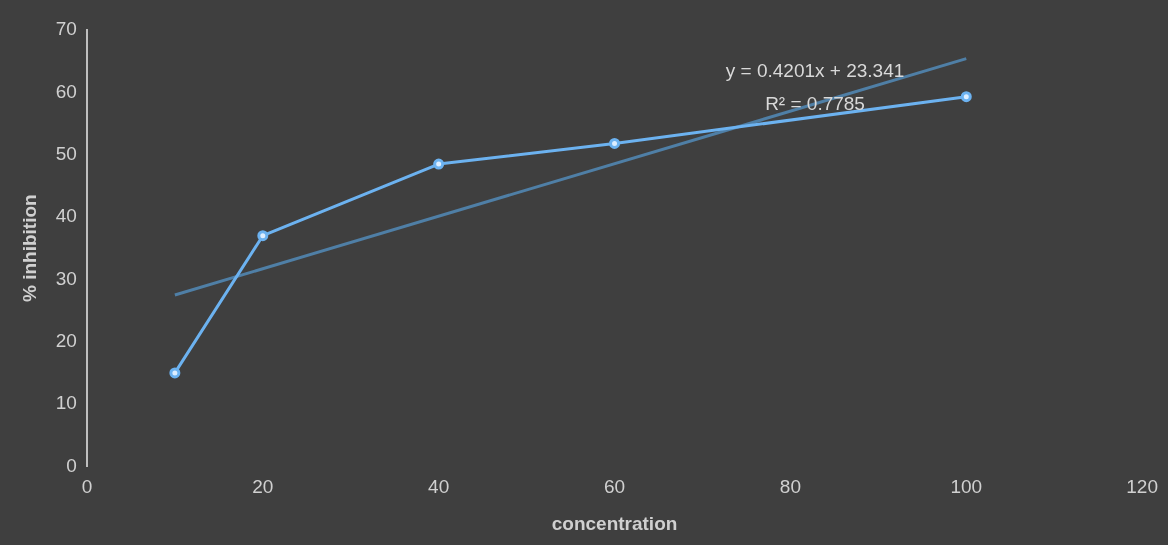 The height and width of the screenshot is (545, 1168). What do you see at coordinates (66, 29) in the screenshot?
I see `y-tick-label: 70` at bounding box center [66, 29].